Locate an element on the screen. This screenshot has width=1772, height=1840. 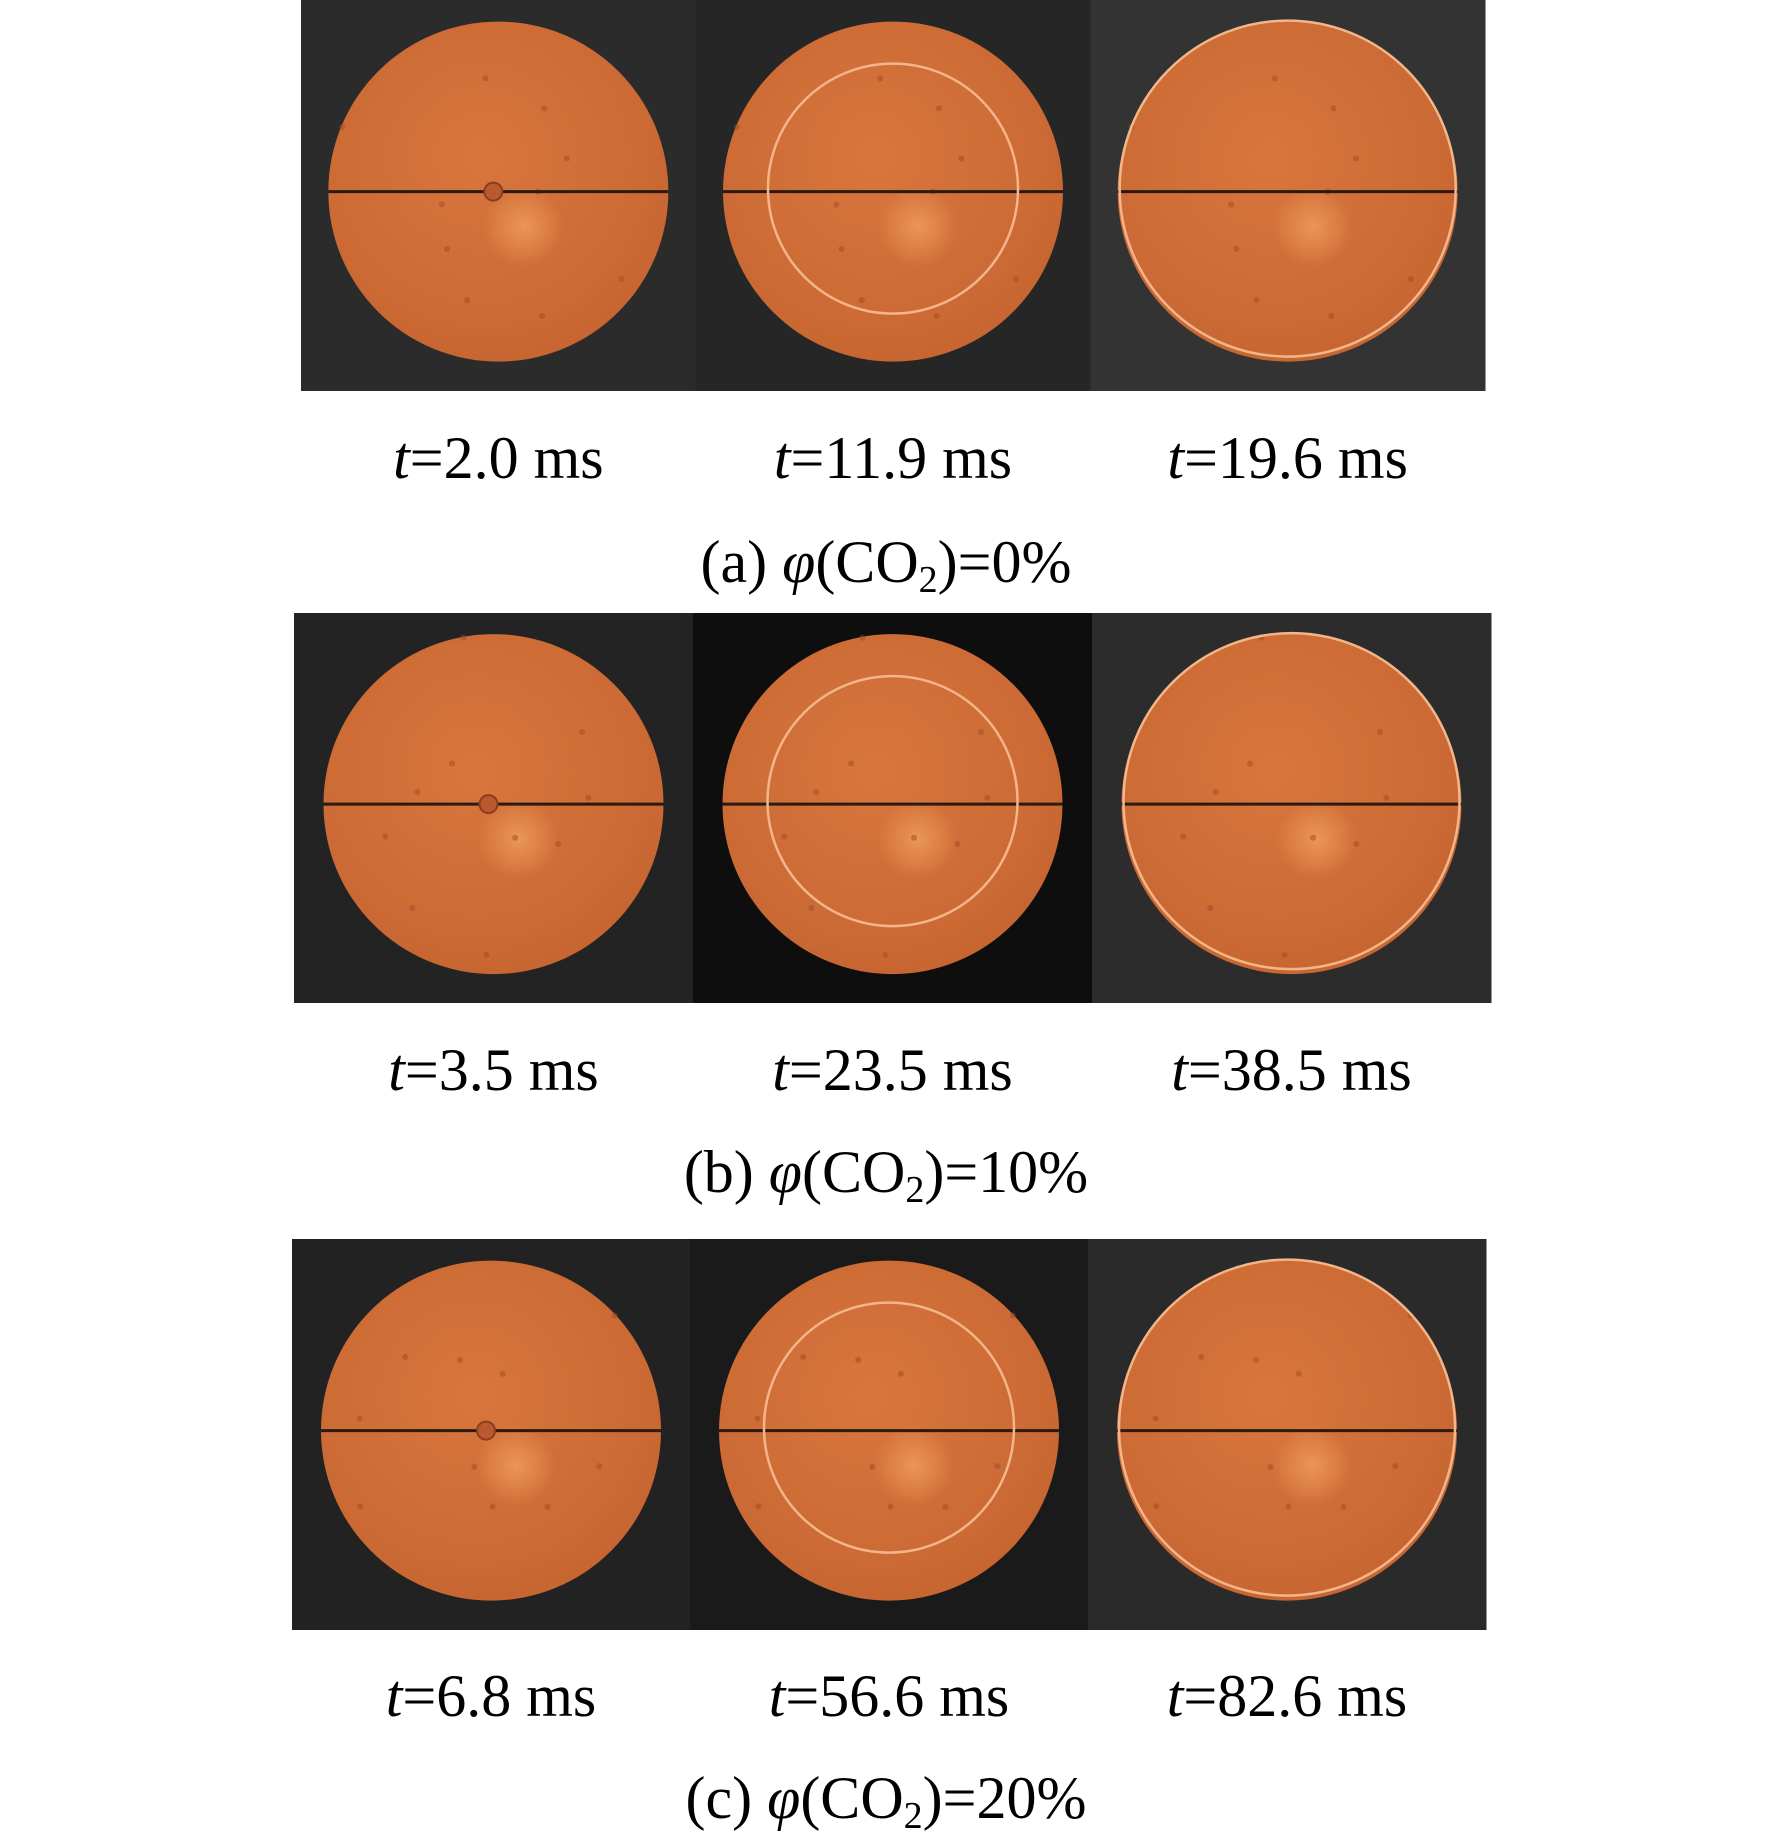
caption-value: )=20% is located at coordinates (1004, 1798).